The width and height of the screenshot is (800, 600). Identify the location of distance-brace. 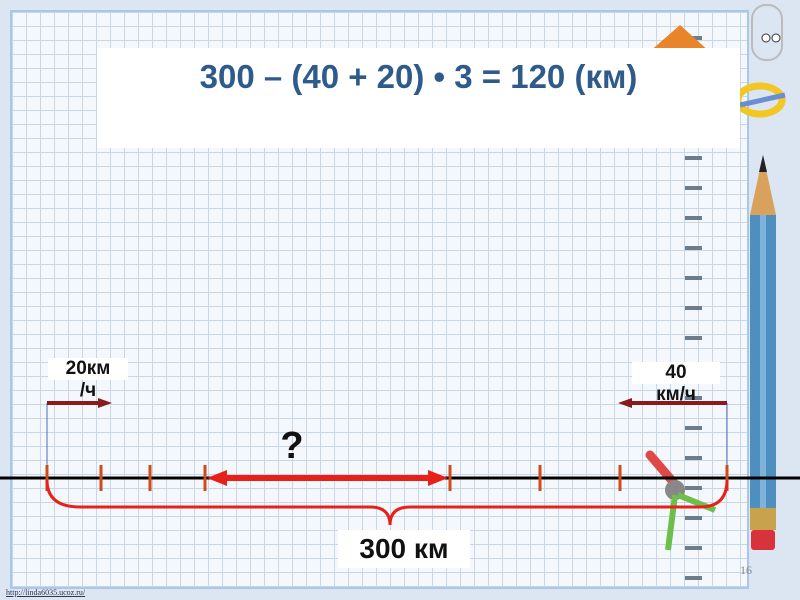
(387, 502).